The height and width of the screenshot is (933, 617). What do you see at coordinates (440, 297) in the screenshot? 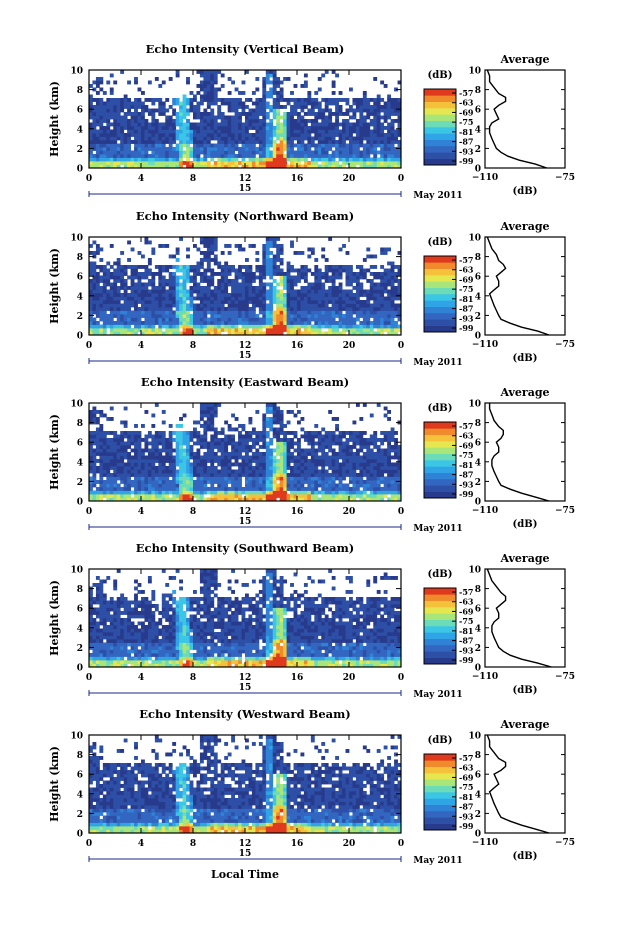
I see `colorbar-swatch` at bounding box center [440, 297].